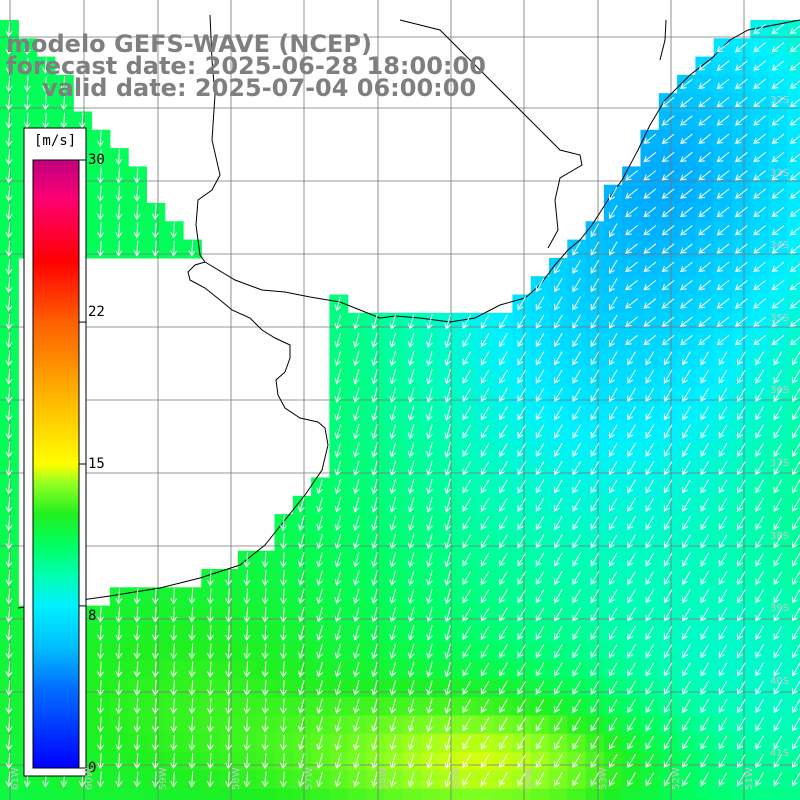 This screenshot has width=800, height=800. What do you see at coordinates (603, 778) in the screenshot?
I see `lon-label: 53W` at bounding box center [603, 778].